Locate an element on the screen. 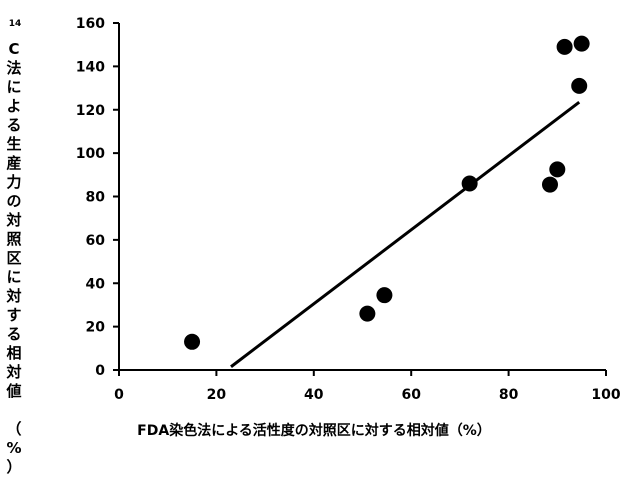  y-tick-label: 160 is located at coordinates (90, 24).